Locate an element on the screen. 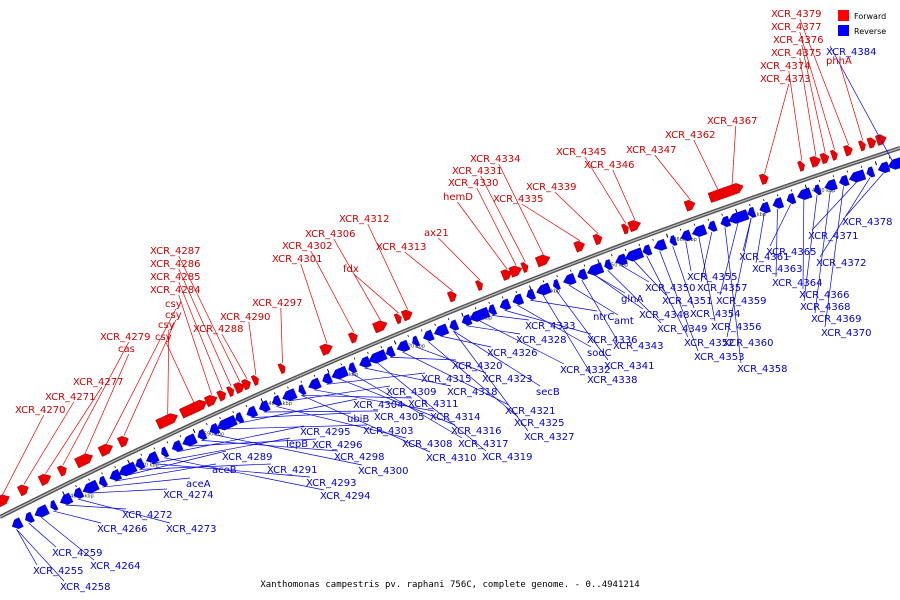  reverse-gene-label: XCR_4317 is located at coordinates (483, 444).